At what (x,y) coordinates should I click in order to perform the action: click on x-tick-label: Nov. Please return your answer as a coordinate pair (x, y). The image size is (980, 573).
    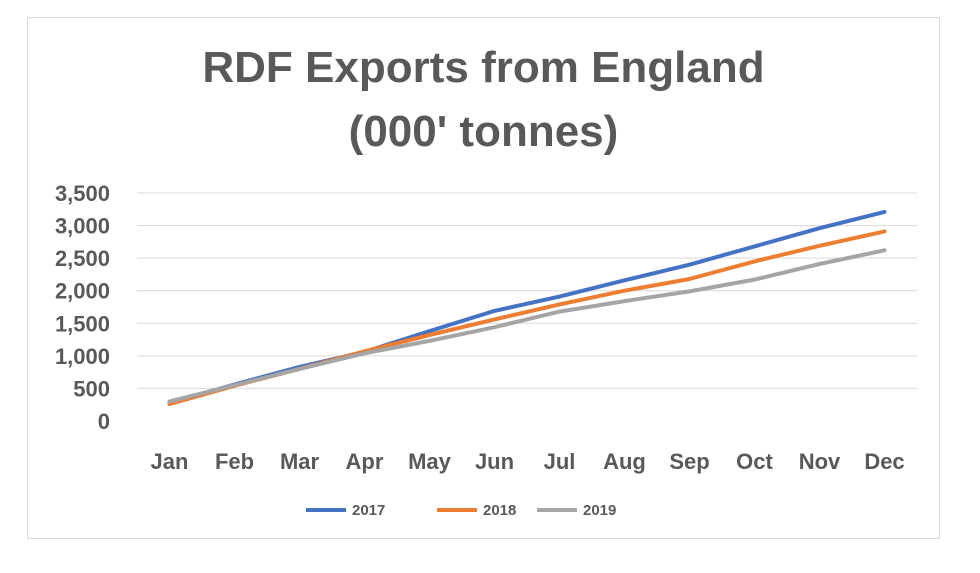
    Looking at the image, I should click on (820, 461).